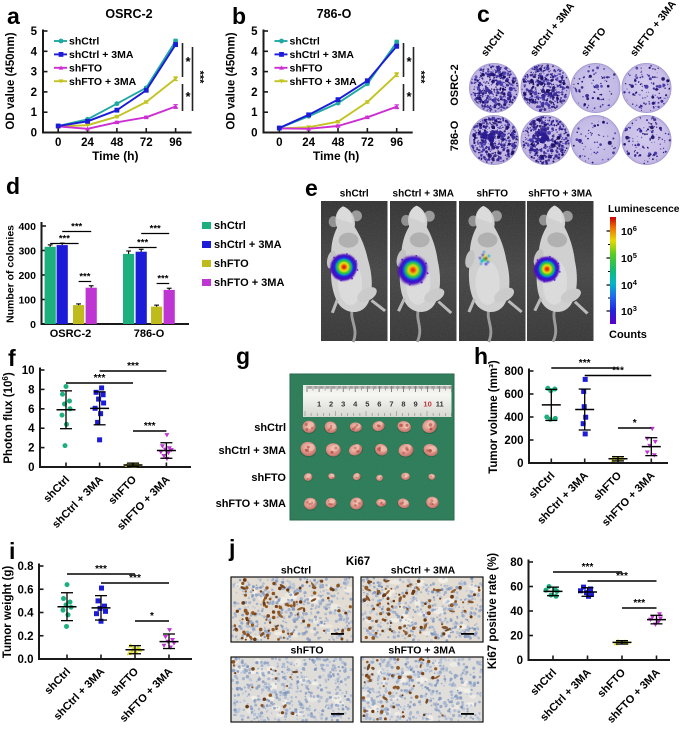 This screenshot has width=683, height=729. What do you see at coordinates (13, 16) in the screenshot?
I see `svg-text: a` at bounding box center [13, 16].